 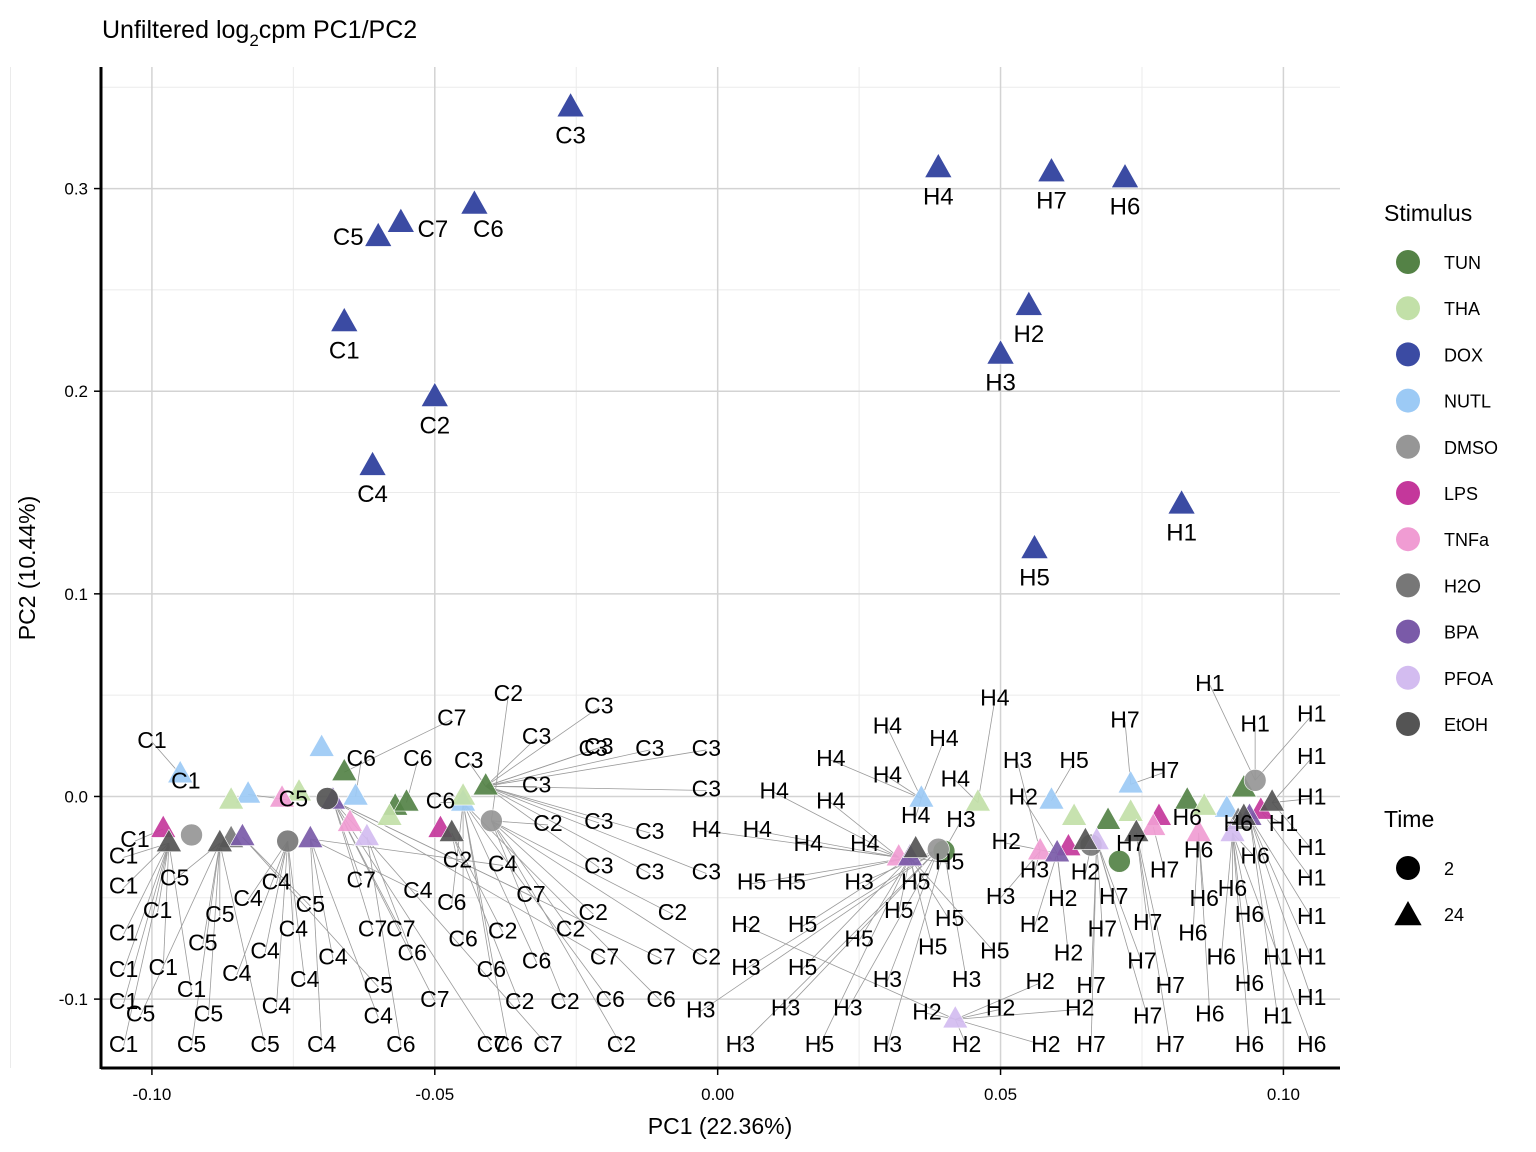 What do you see at coordinates (1462, 263) in the screenshot?
I see `legend-label: TUN` at bounding box center [1462, 263].